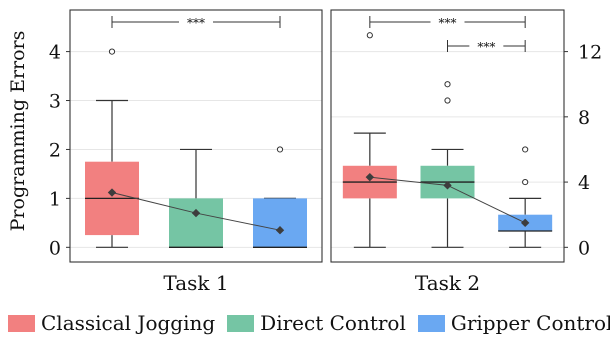 The image size is (610, 337). Describe the element at coordinates (55, 199) in the screenshot. I see `y-tick-label: 1` at that location.